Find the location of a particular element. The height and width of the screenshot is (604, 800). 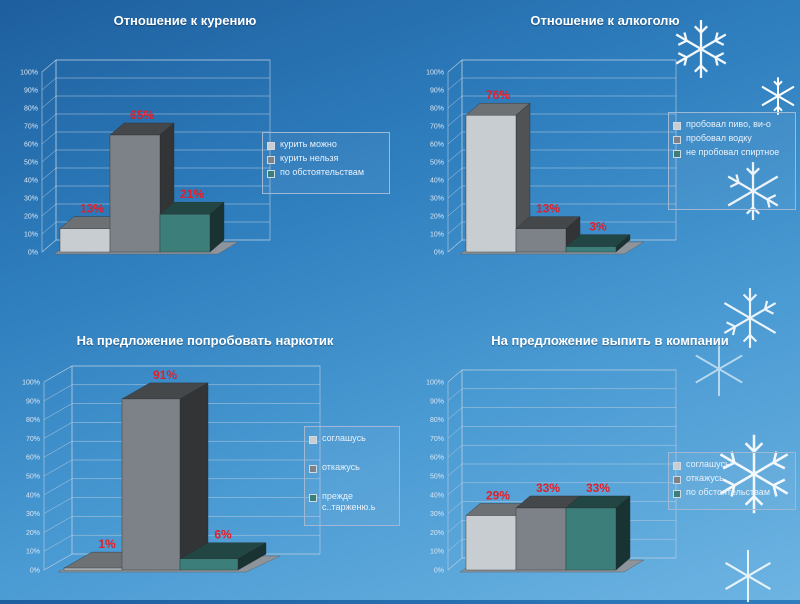

legend-label: прежде с..тарженю.ь is located at coordinates (349, 501).